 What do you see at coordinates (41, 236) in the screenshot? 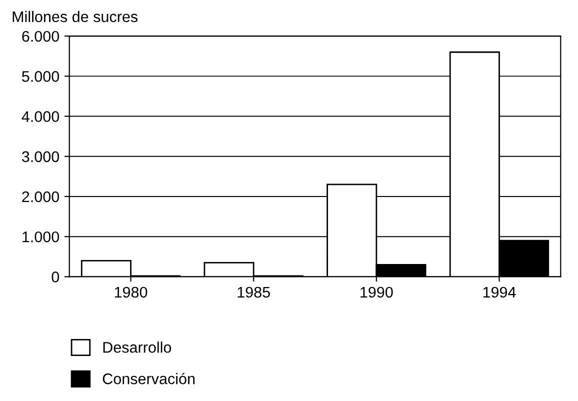
I see `y-tick-label: 1.000` at bounding box center [41, 236].